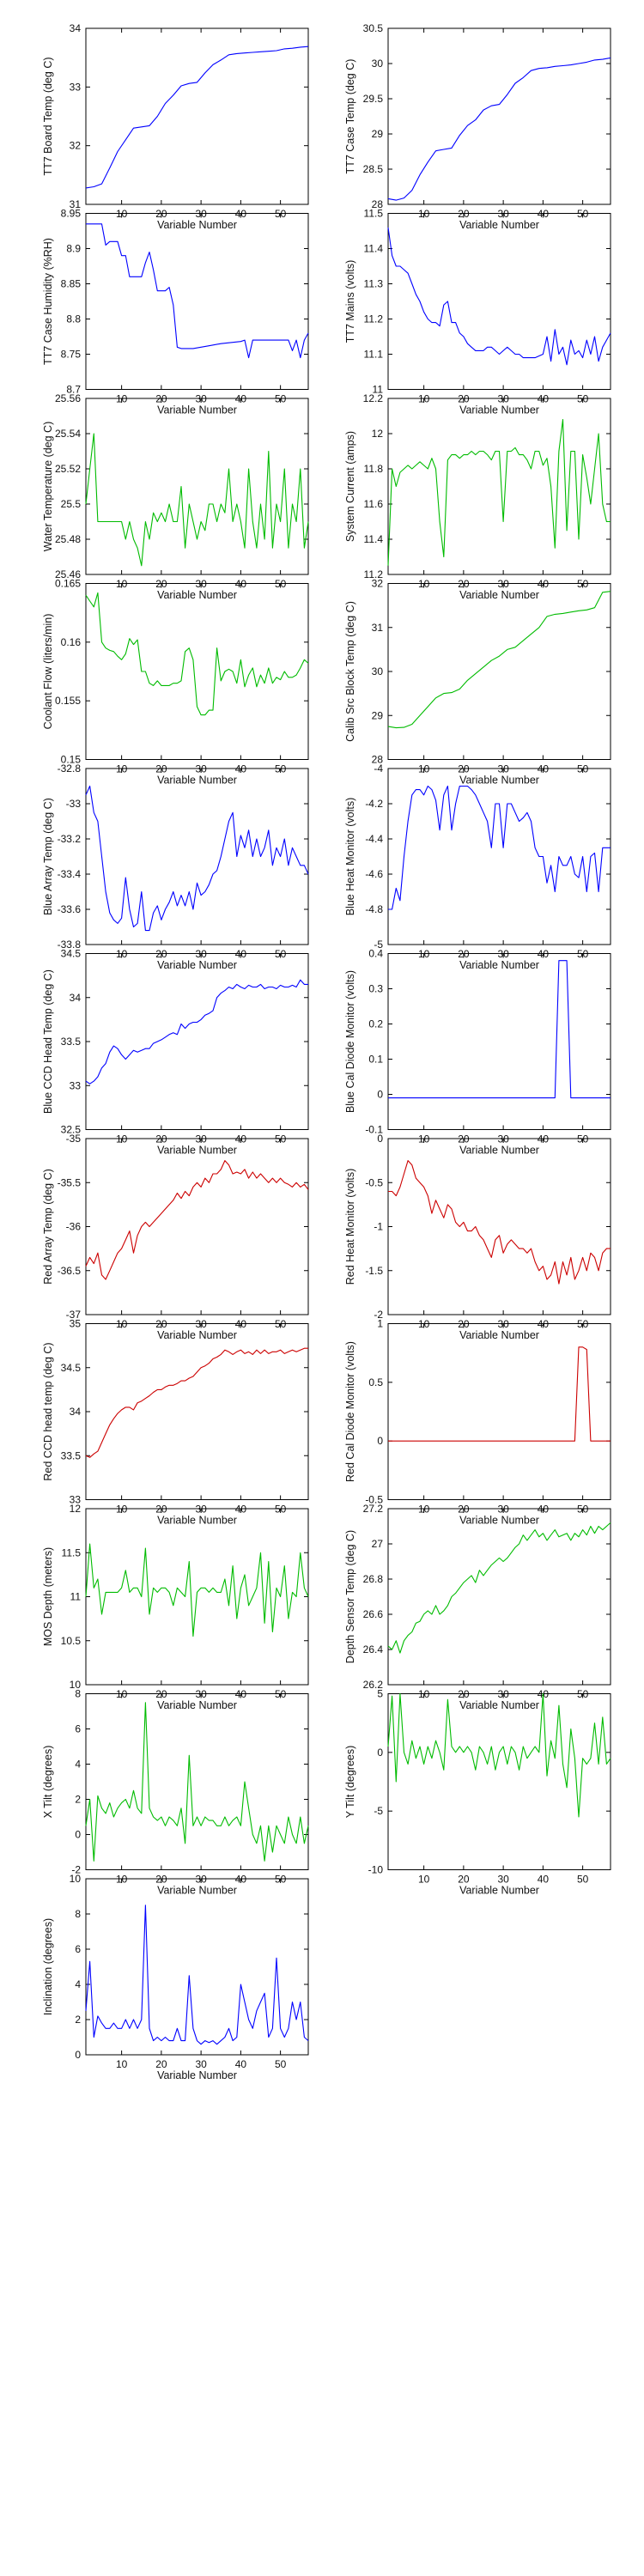  What do you see at coordinates (197, 965) in the screenshot?
I see `chart-8-xlabel: Variable Number` at bounding box center [197, 965].